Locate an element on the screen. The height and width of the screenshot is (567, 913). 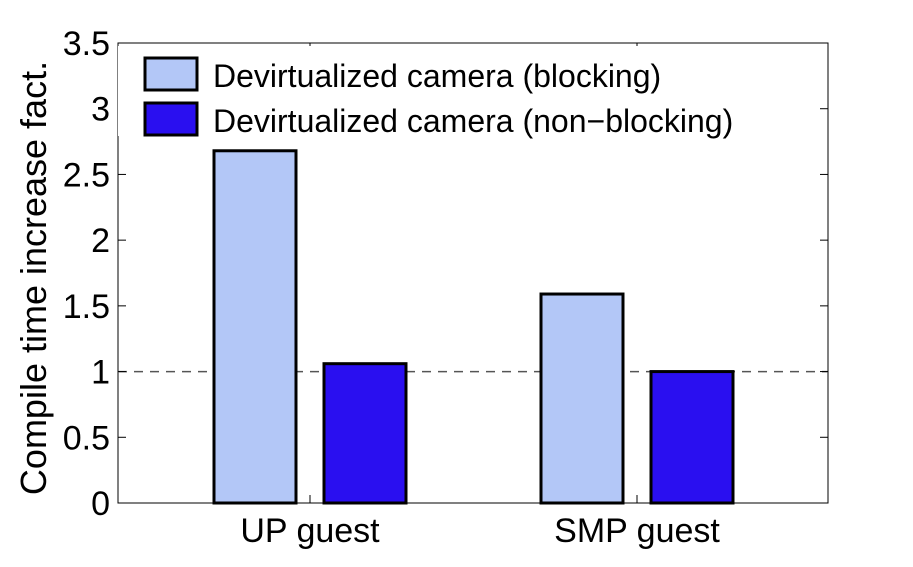
y-tick-label: 3 is located at coordinates (100, 110).